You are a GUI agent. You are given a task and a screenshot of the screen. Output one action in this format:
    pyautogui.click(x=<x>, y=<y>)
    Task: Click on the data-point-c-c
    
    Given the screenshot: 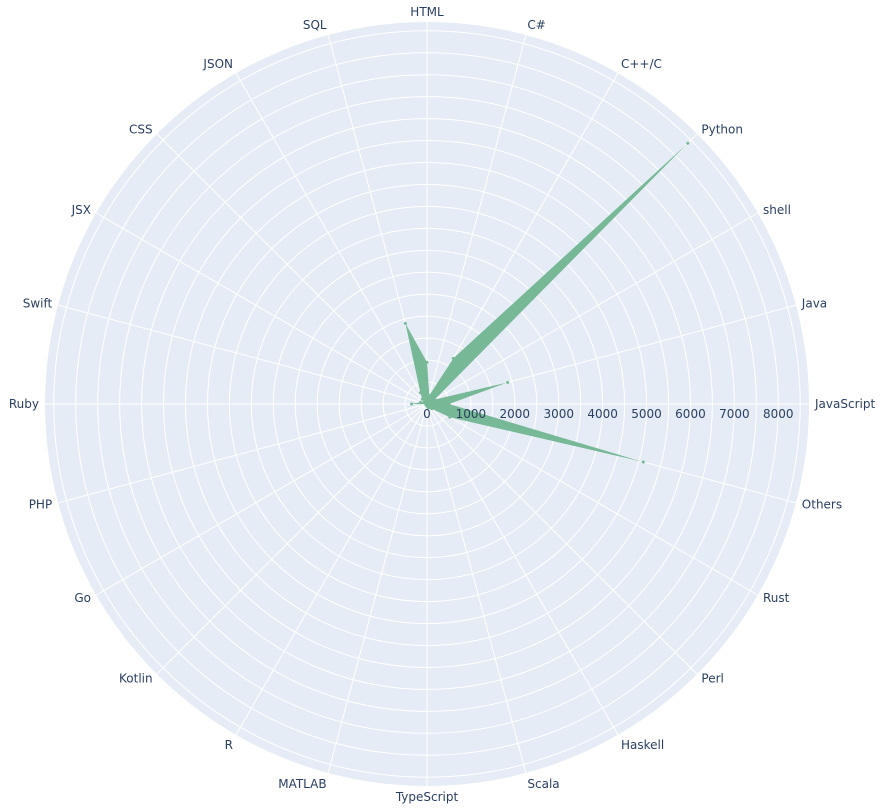 What is the action you would take?
    pyautogui.click(x=453, y=358)
    